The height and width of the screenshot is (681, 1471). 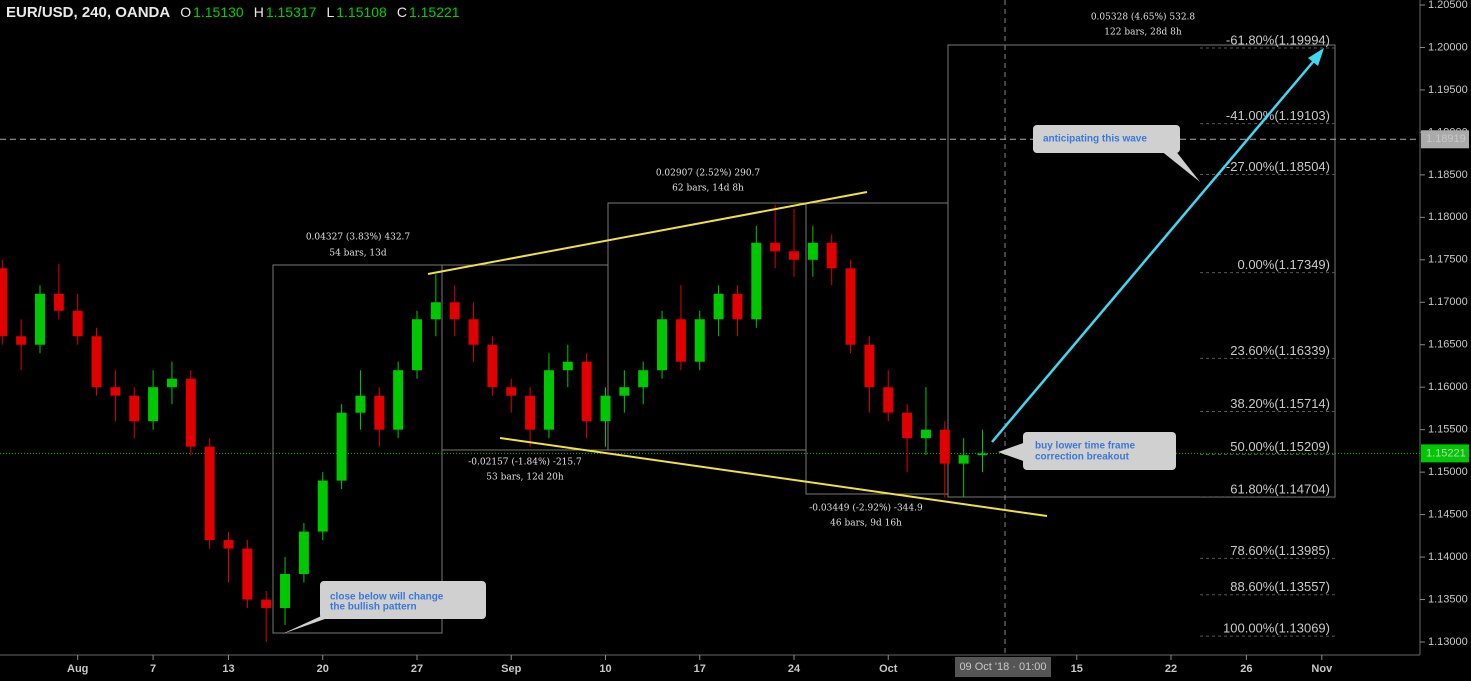 I want to click on crosshair-label: 09 Oct '18 · 01:00, so click(x=1002, y=667).